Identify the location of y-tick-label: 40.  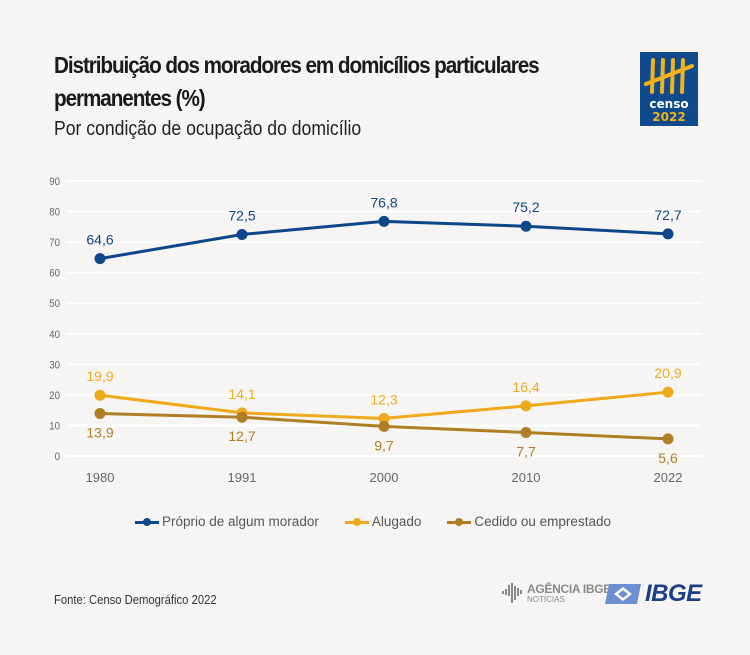
(54, 335).